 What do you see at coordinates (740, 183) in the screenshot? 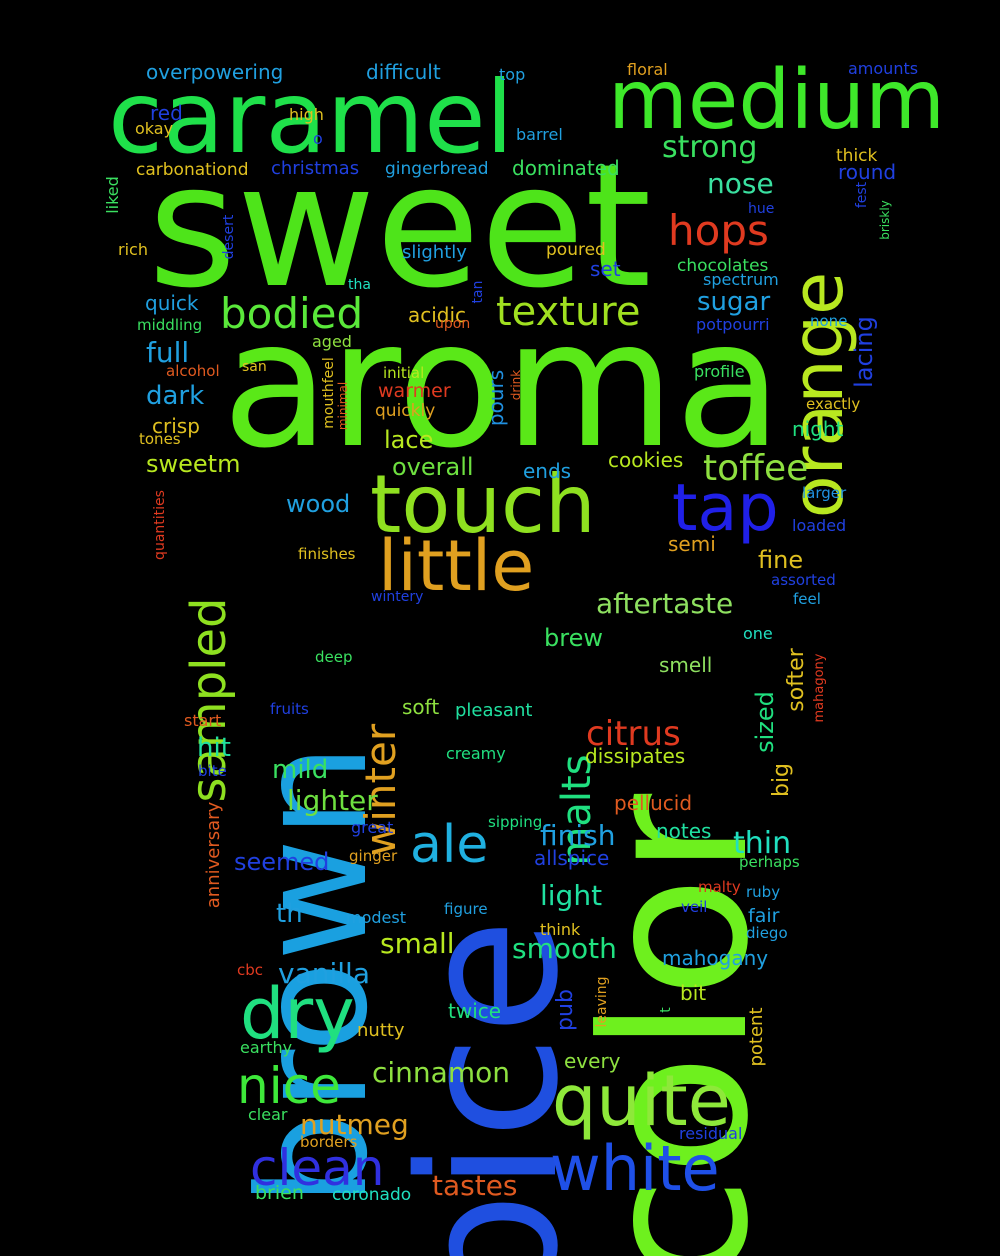
I see `word-nose: nose` at bounding box center [740, 183].